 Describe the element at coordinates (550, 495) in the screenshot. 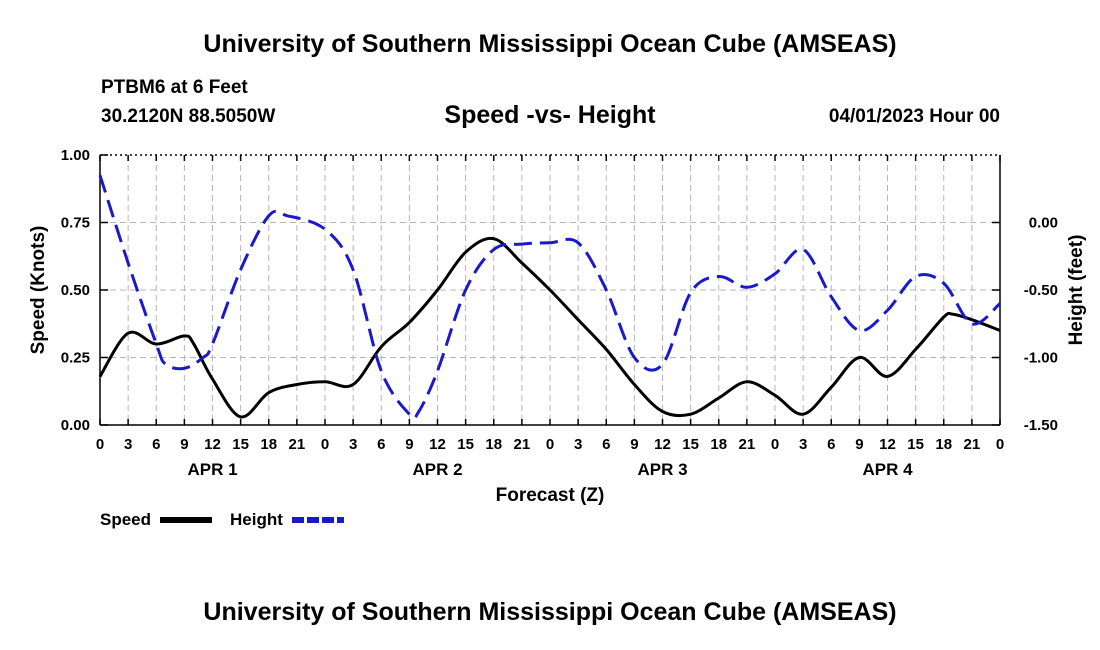

I see `x-axis-label: Forecast (Z)` at that location.